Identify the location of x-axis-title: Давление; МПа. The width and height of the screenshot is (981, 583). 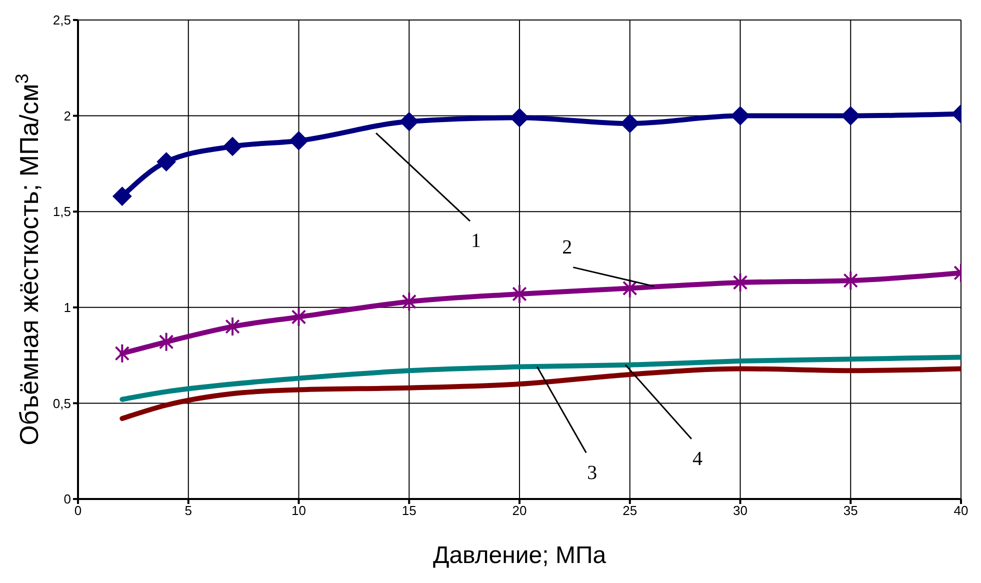
(519, 555).